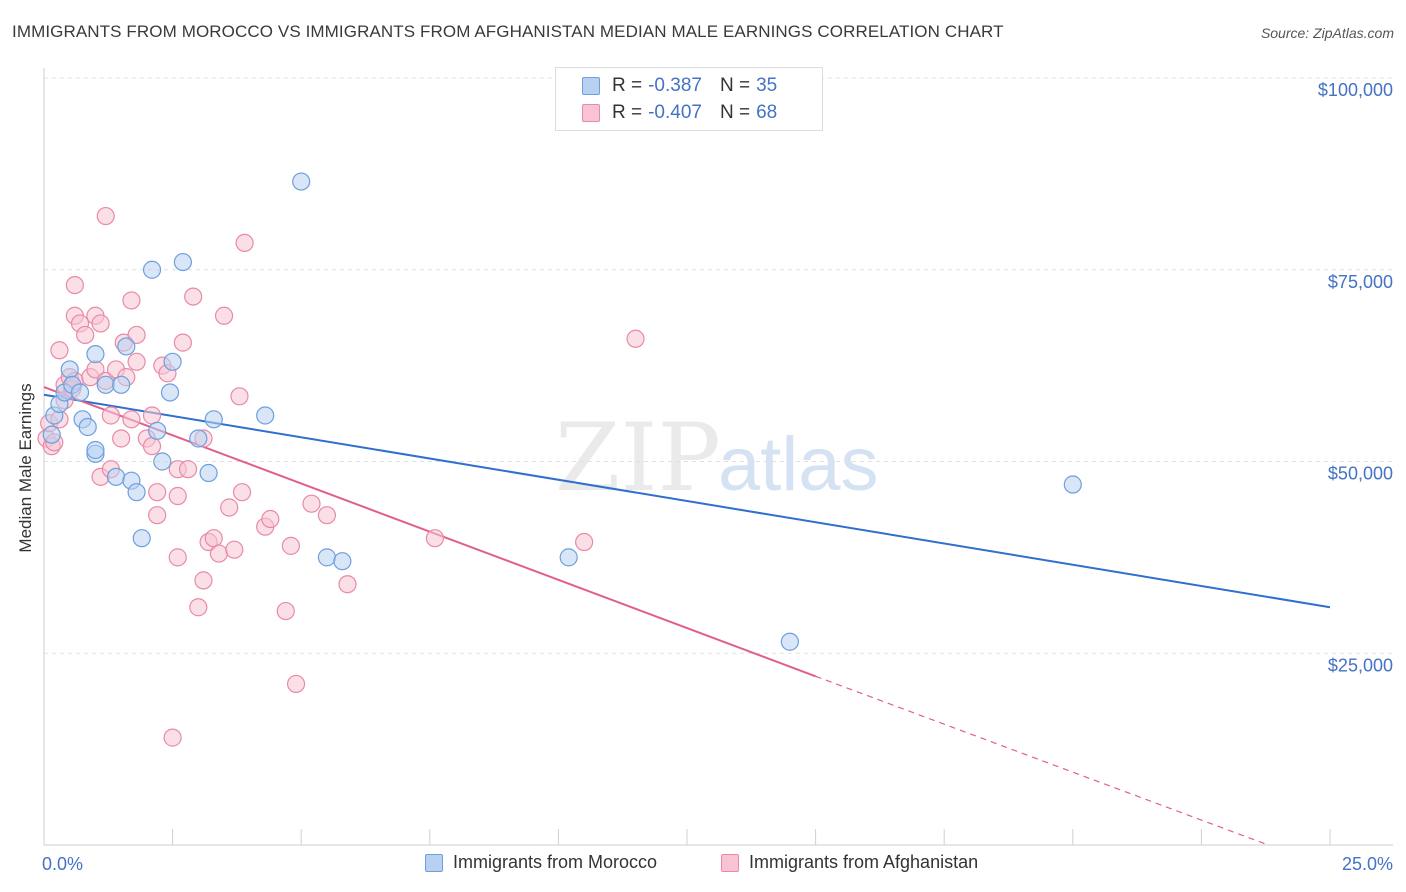 This screenshot has height=892, width=1406. I want to click on x-tick-label: 0.0%, so click(62, 864).